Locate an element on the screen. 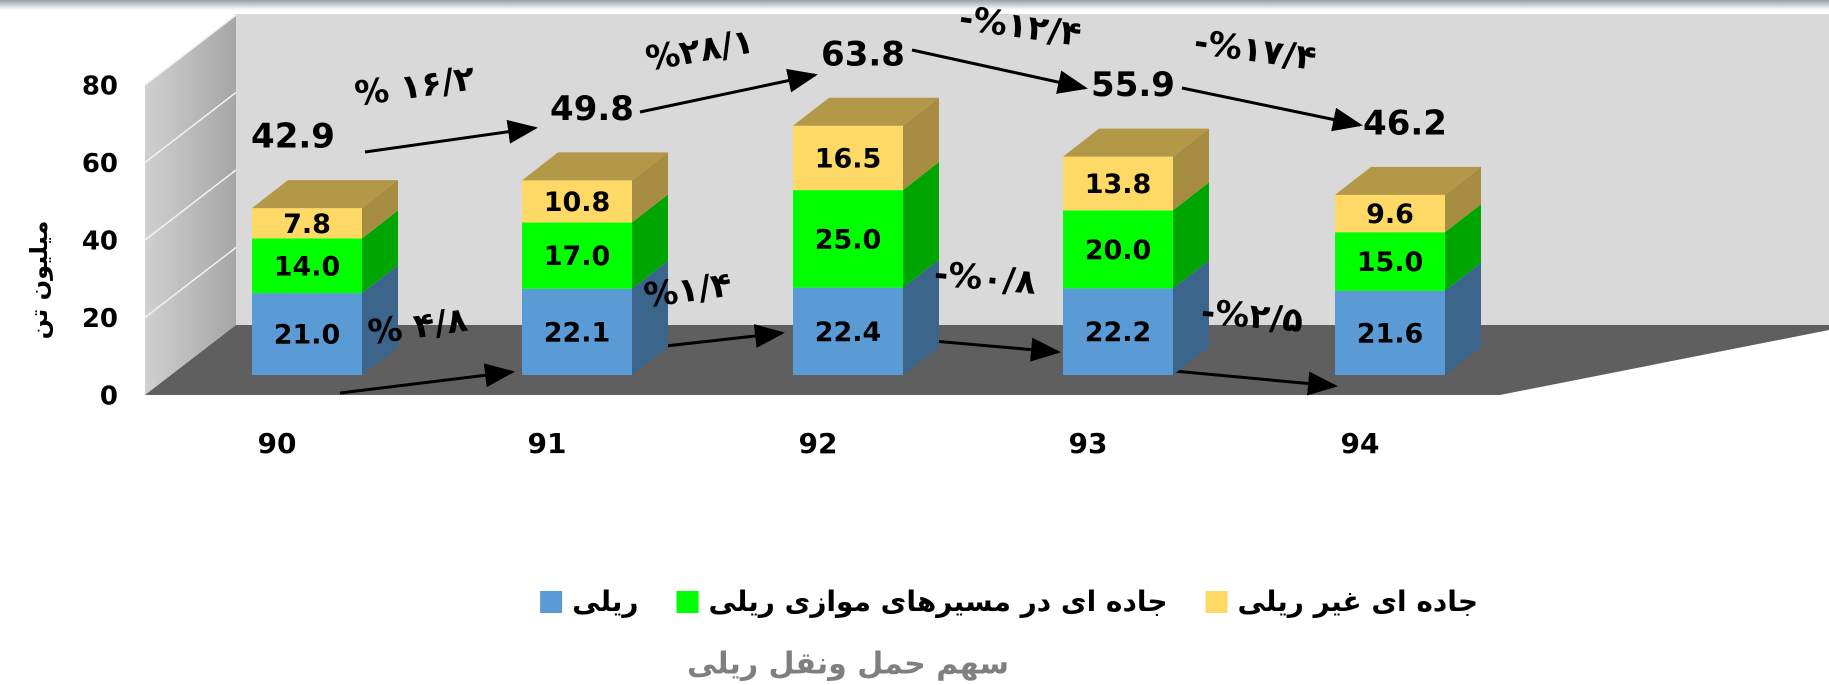 The height and width of the screenshot is (685, 1829). value-label: 22.4 is located at coordinates (848, 332).